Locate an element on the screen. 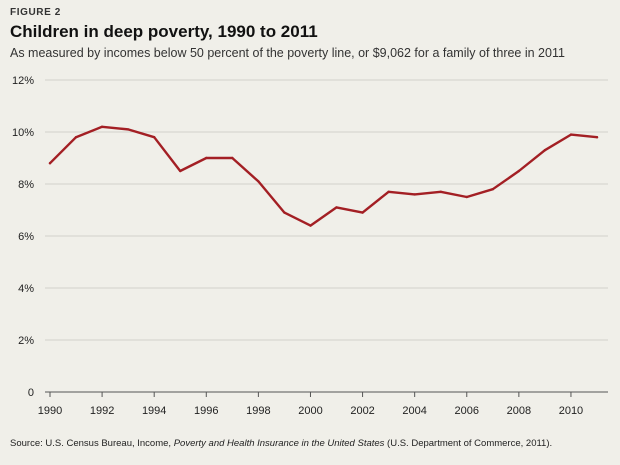 Image resolution: width=620 pixels, height=465 pixels. data-point-1999 is located at coordinates (284, 212).